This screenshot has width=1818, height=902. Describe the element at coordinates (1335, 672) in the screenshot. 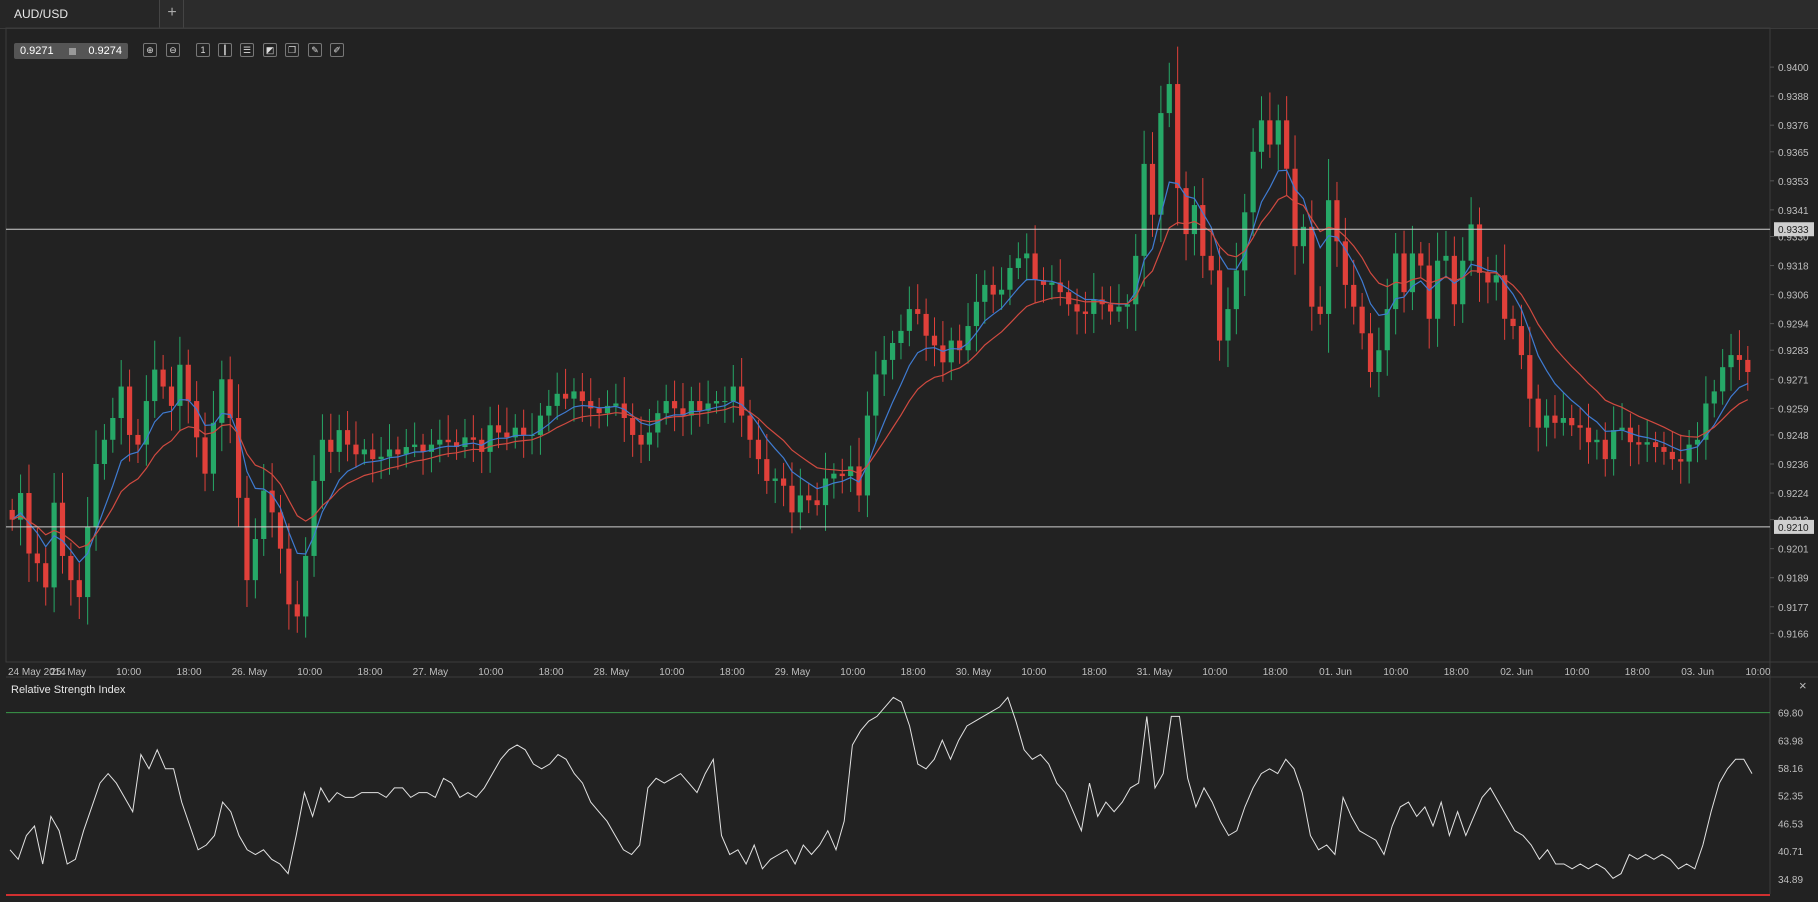

I see `x-tick-label: 01. Jun` at that location.